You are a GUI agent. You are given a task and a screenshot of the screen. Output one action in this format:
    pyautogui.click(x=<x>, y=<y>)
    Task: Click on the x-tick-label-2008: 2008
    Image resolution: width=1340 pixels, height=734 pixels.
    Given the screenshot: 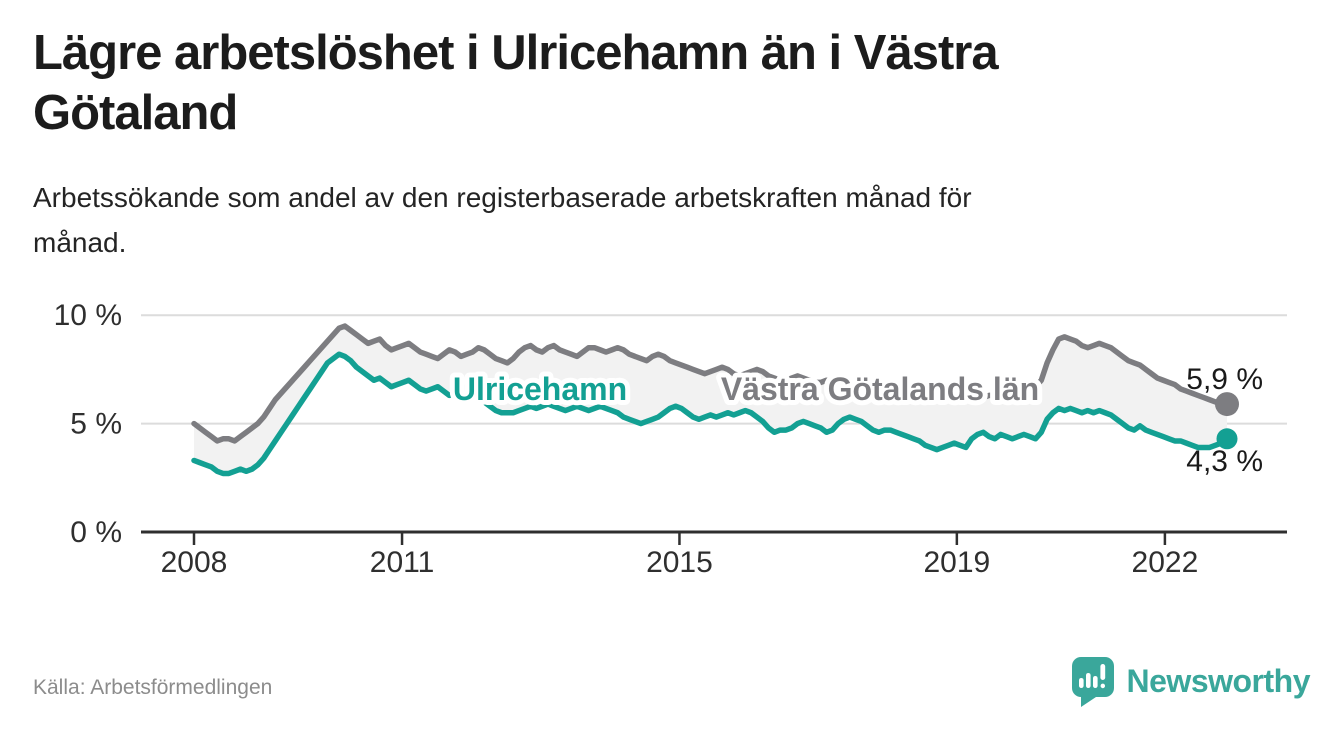 What is the action you would take?
    pyautogui.click(x=194, y=562)
    